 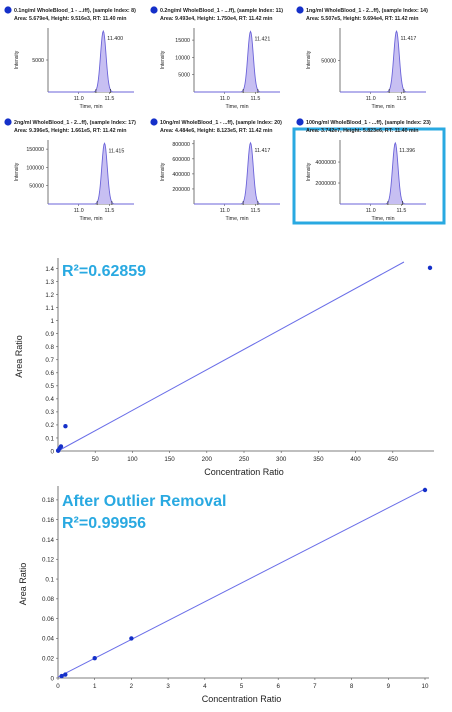 I want to click on y-tick-label: 0.04, so click(x=48, y=639).